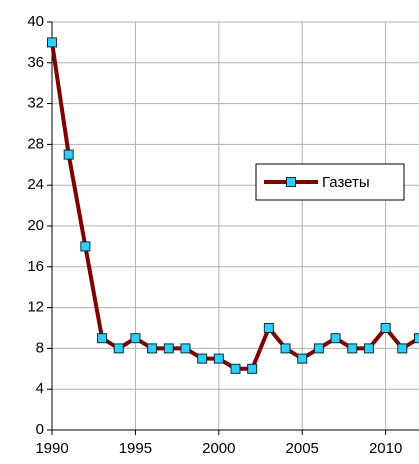  I want to click on y-tick-label: 4, so click(40, 388).